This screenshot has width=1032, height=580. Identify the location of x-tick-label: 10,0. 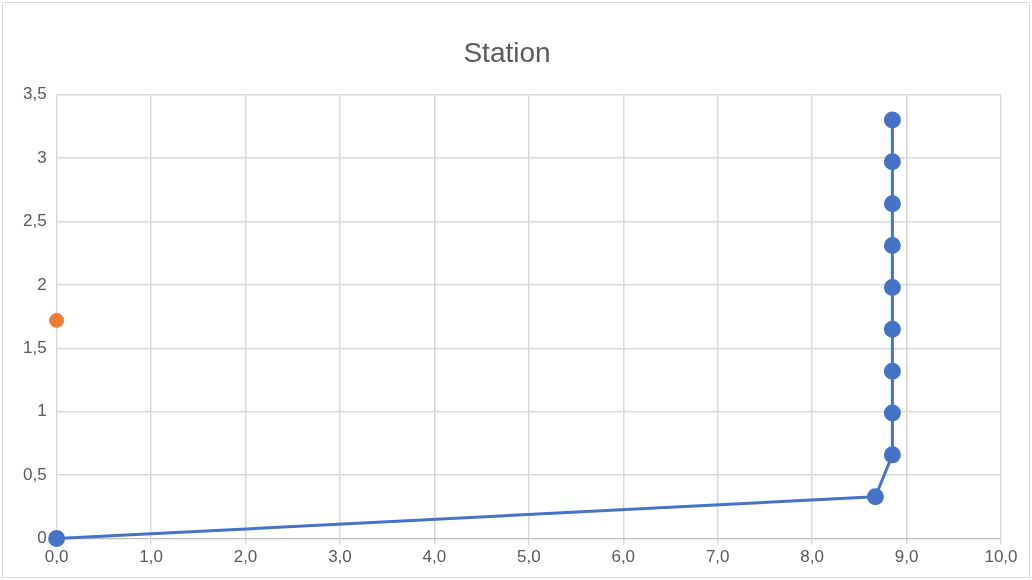
(1001, 557).